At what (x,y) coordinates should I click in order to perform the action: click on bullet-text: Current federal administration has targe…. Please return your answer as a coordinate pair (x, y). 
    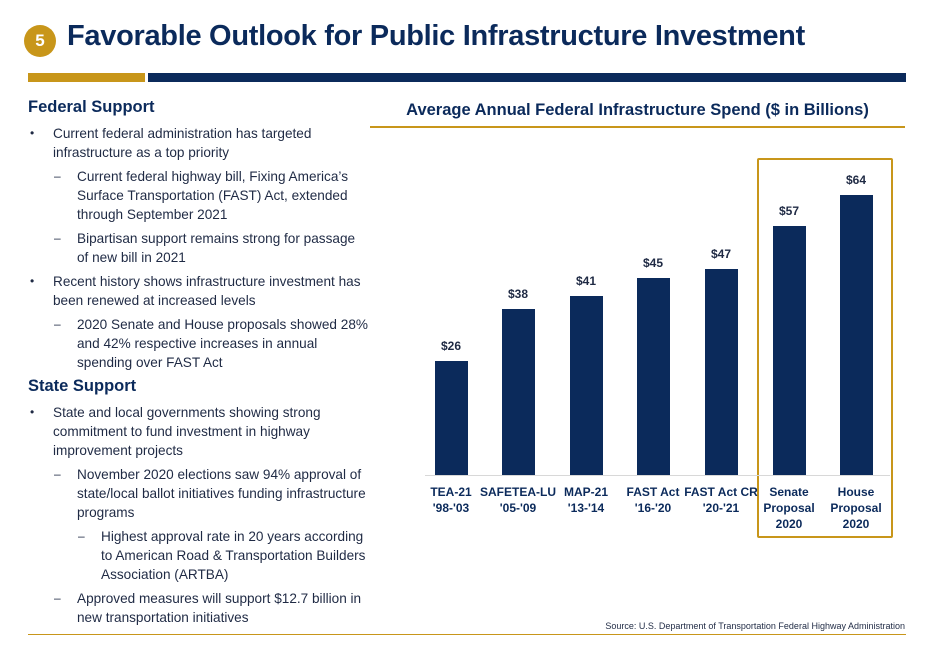
    Looking at the image, I should click on (182, 143).